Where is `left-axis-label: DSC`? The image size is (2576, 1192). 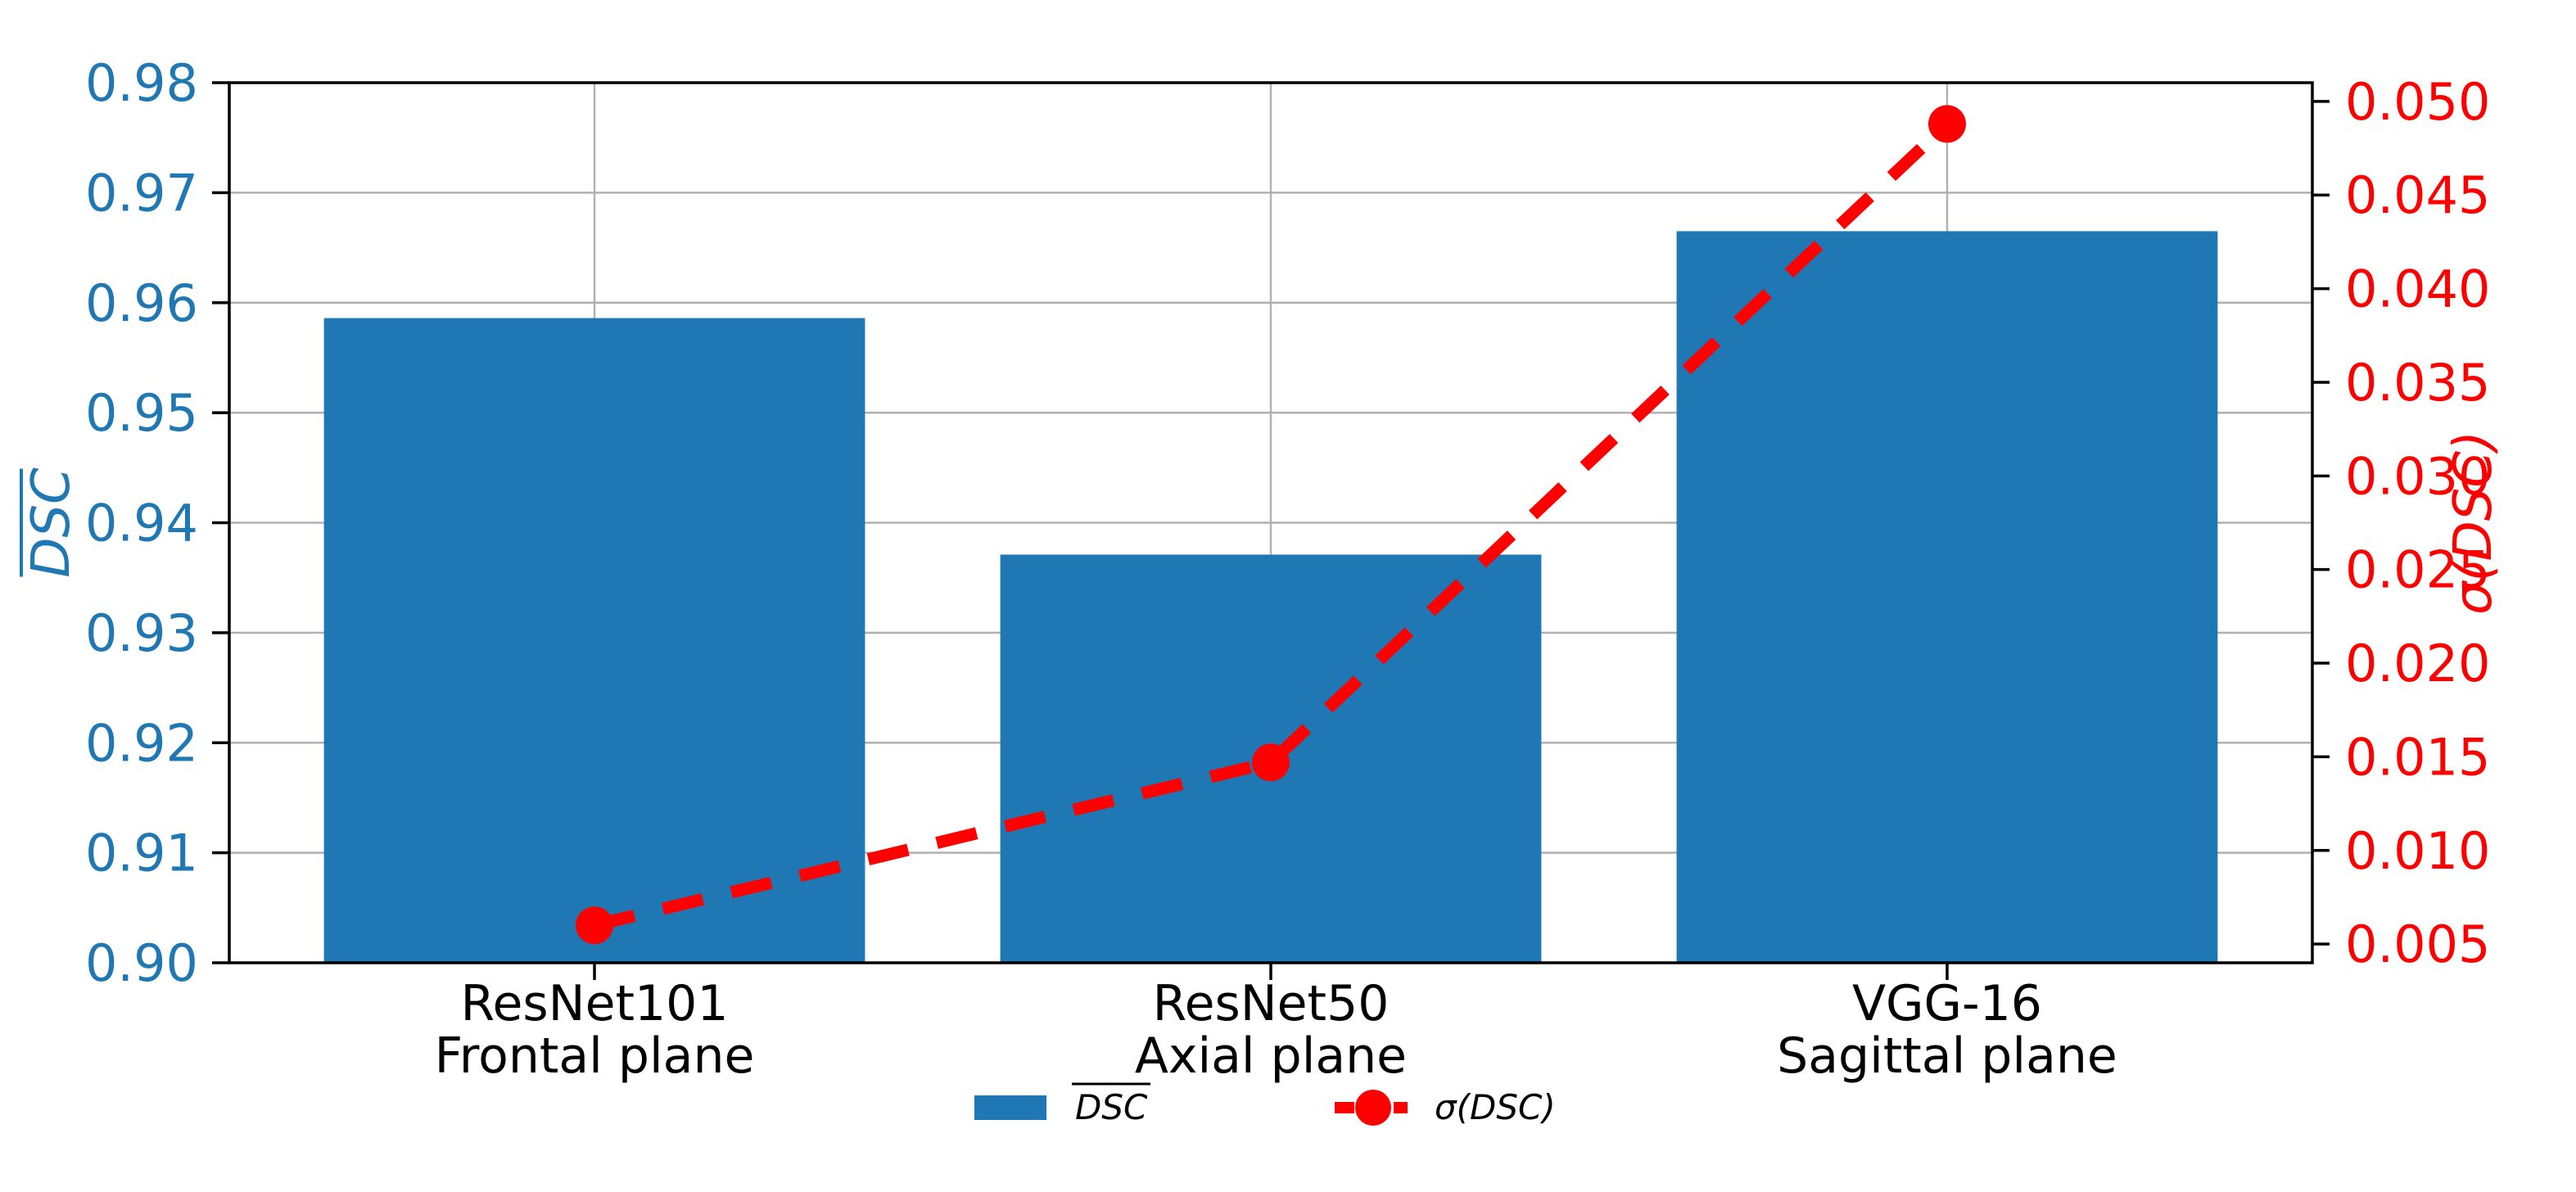 left-axis-label: DSC is located at coordinates (51, 522).